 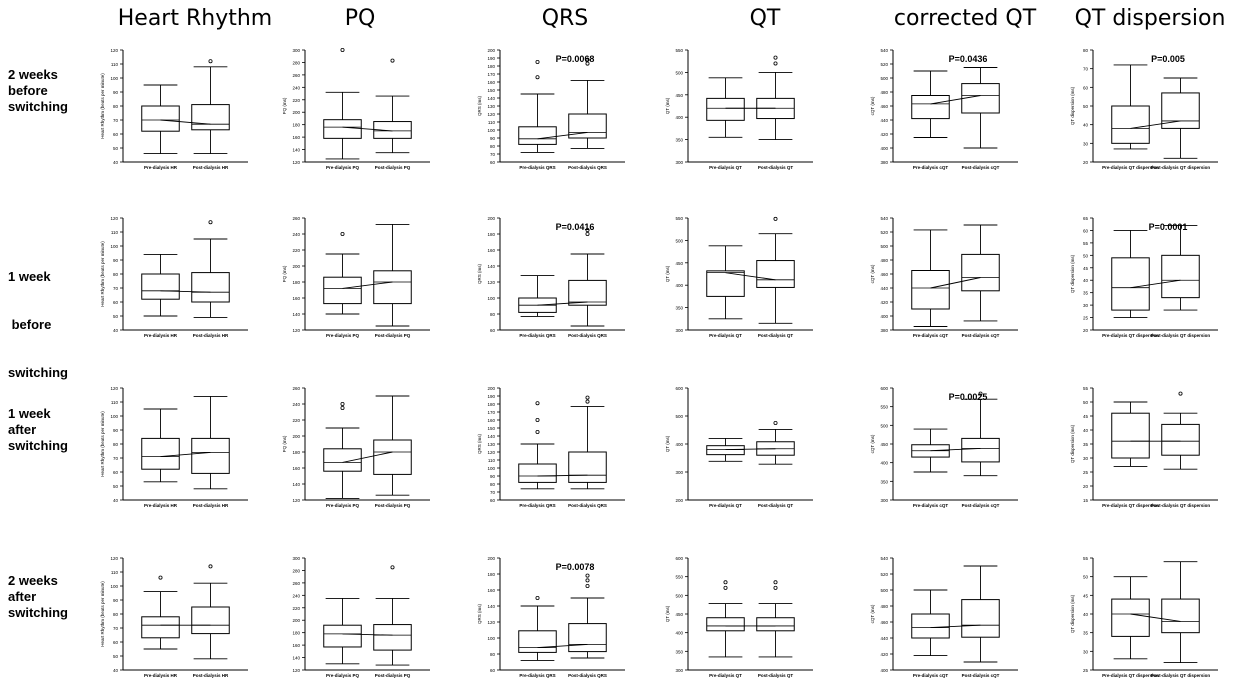 I want to click on y-tick-label: 45, so click(x=1086, y=595).